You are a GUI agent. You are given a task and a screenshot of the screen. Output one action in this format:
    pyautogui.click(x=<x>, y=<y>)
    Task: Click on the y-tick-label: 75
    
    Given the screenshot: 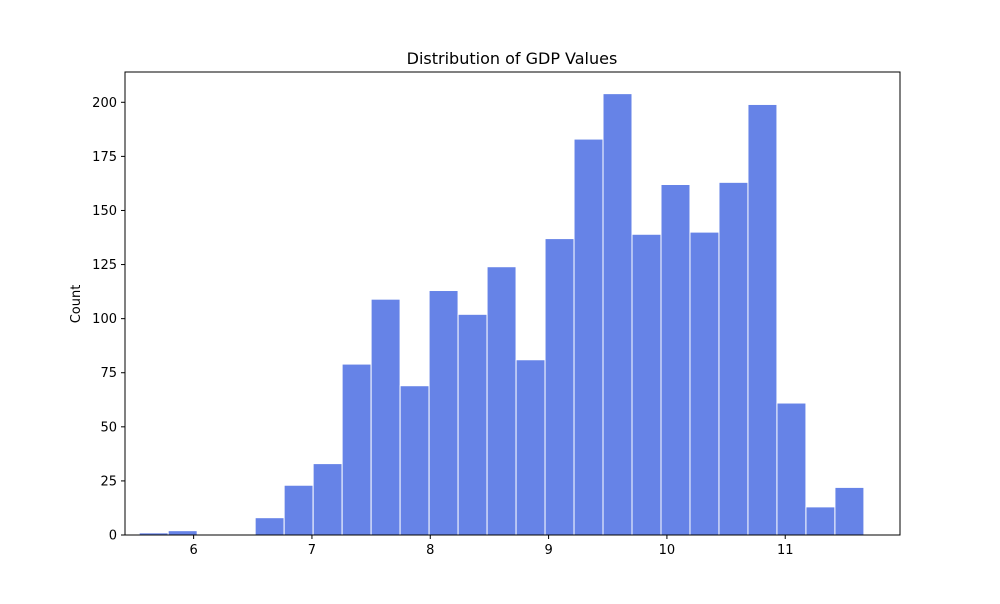 What is the action you would take?
    pyautogui.click(x=108, y=373)
    